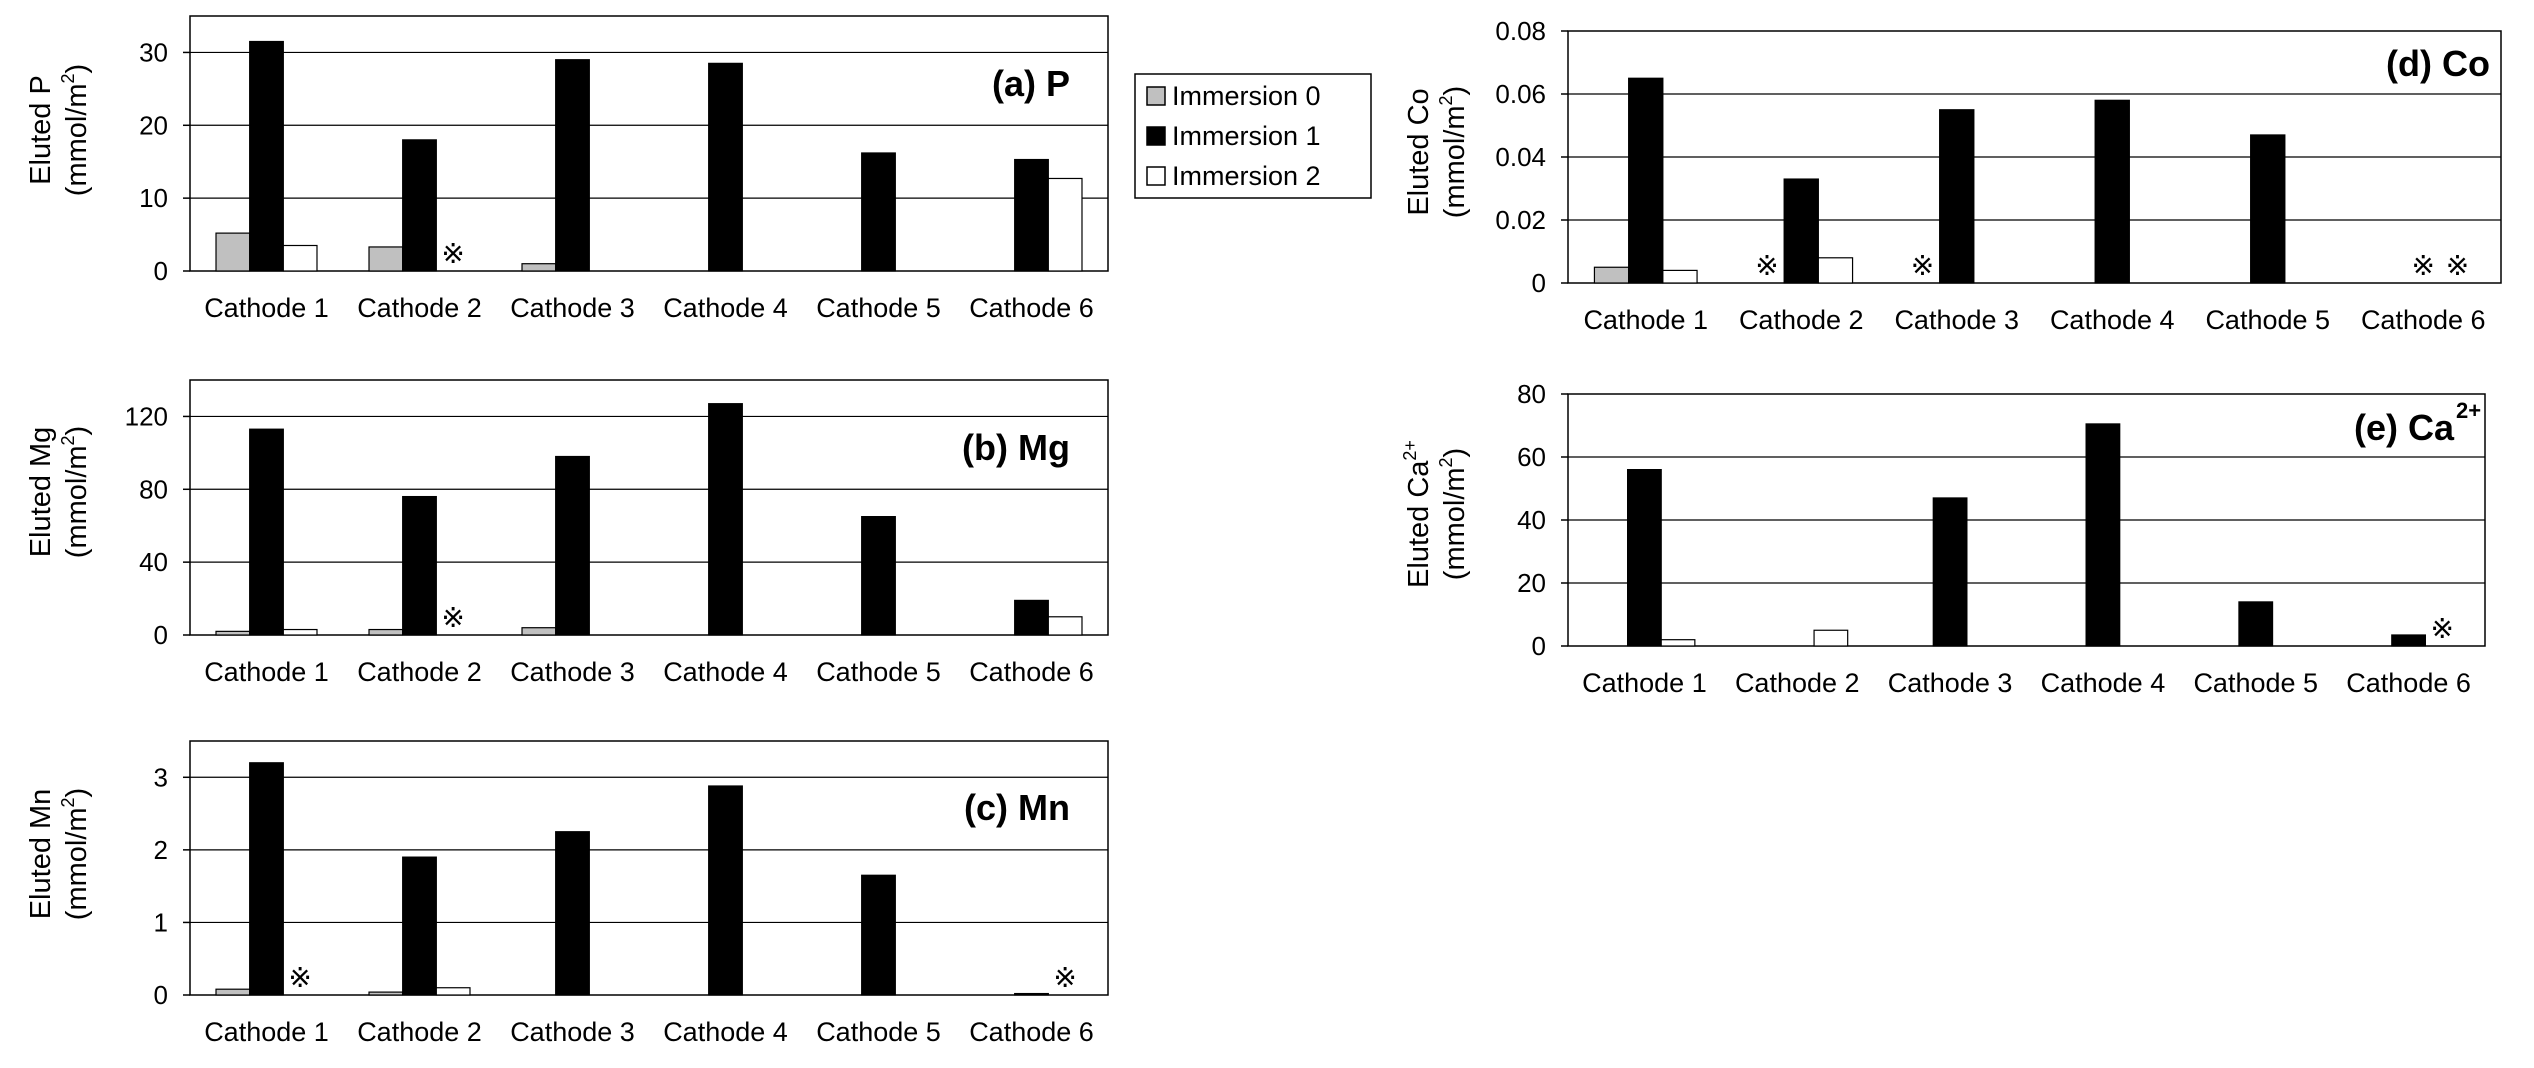 This screenshot has height=1068, width=2534. I want to click on y-tick-label-mn: 3, so click(161, 777).